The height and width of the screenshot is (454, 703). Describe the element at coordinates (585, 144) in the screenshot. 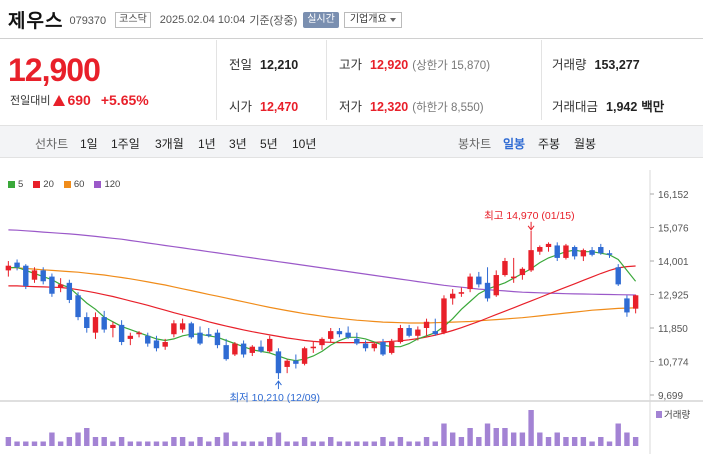

I see `tab-monthly: 월봉` at that location.